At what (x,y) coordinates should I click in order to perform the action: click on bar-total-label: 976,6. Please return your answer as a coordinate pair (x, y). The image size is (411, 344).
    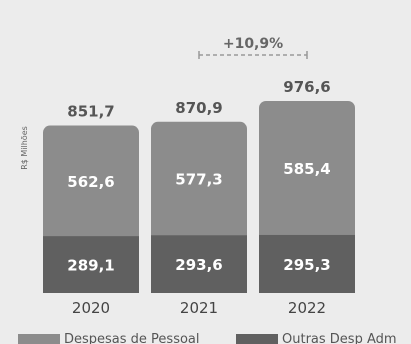
    Looking at the image, I should click on (306, 87).